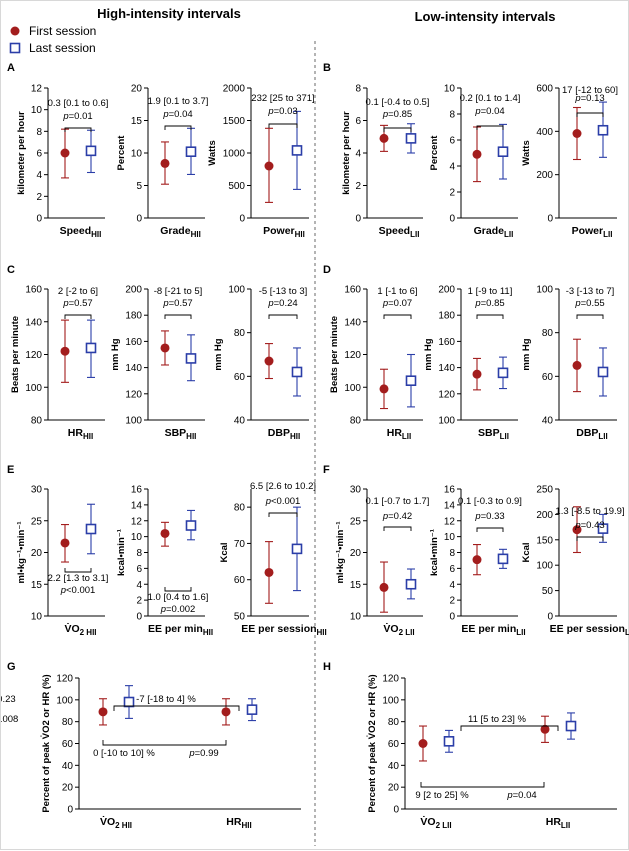 This screenshot has height=851, width=629. I want to click on p17-tick-label: 150, so click(544, 540).